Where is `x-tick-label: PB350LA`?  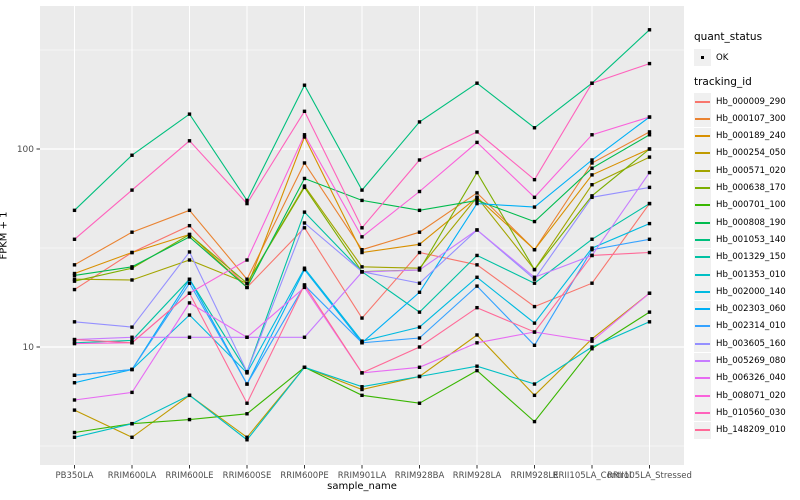
x-tick-label: PB350LA is located at coordinates (75, 476).